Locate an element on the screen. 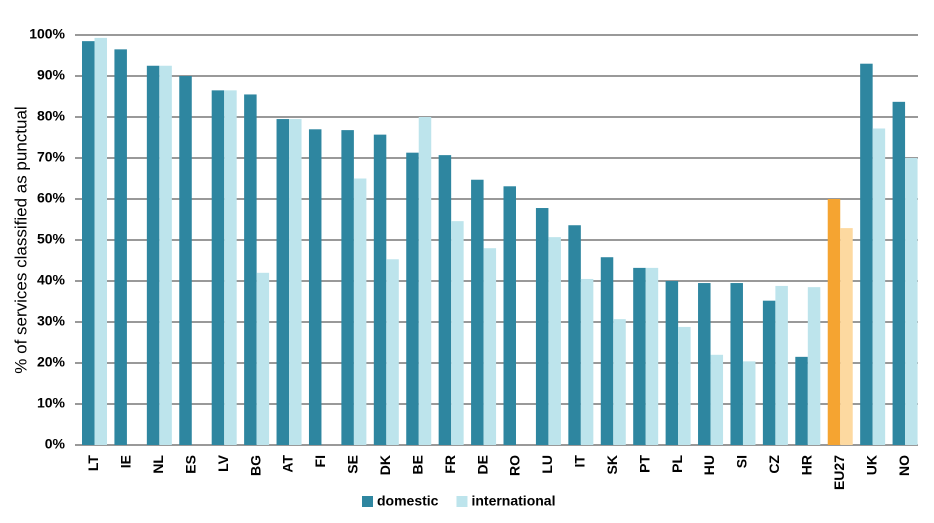 Image resolution: width=934 pixels, height=523 pixels. x-tick-label: BE is located at coordinates (417, 464).